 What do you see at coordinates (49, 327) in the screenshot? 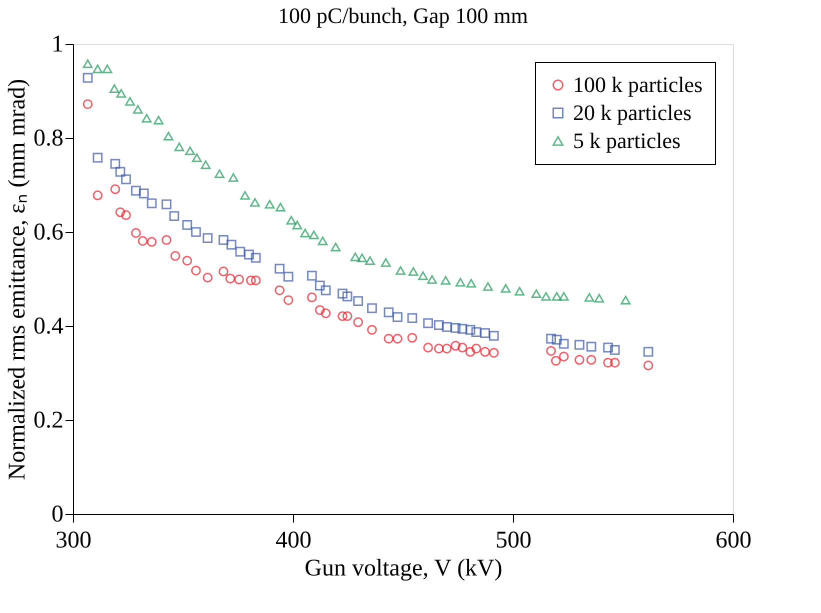
I see `y-tick-label: 0.4` at bounding box center [49, 327].